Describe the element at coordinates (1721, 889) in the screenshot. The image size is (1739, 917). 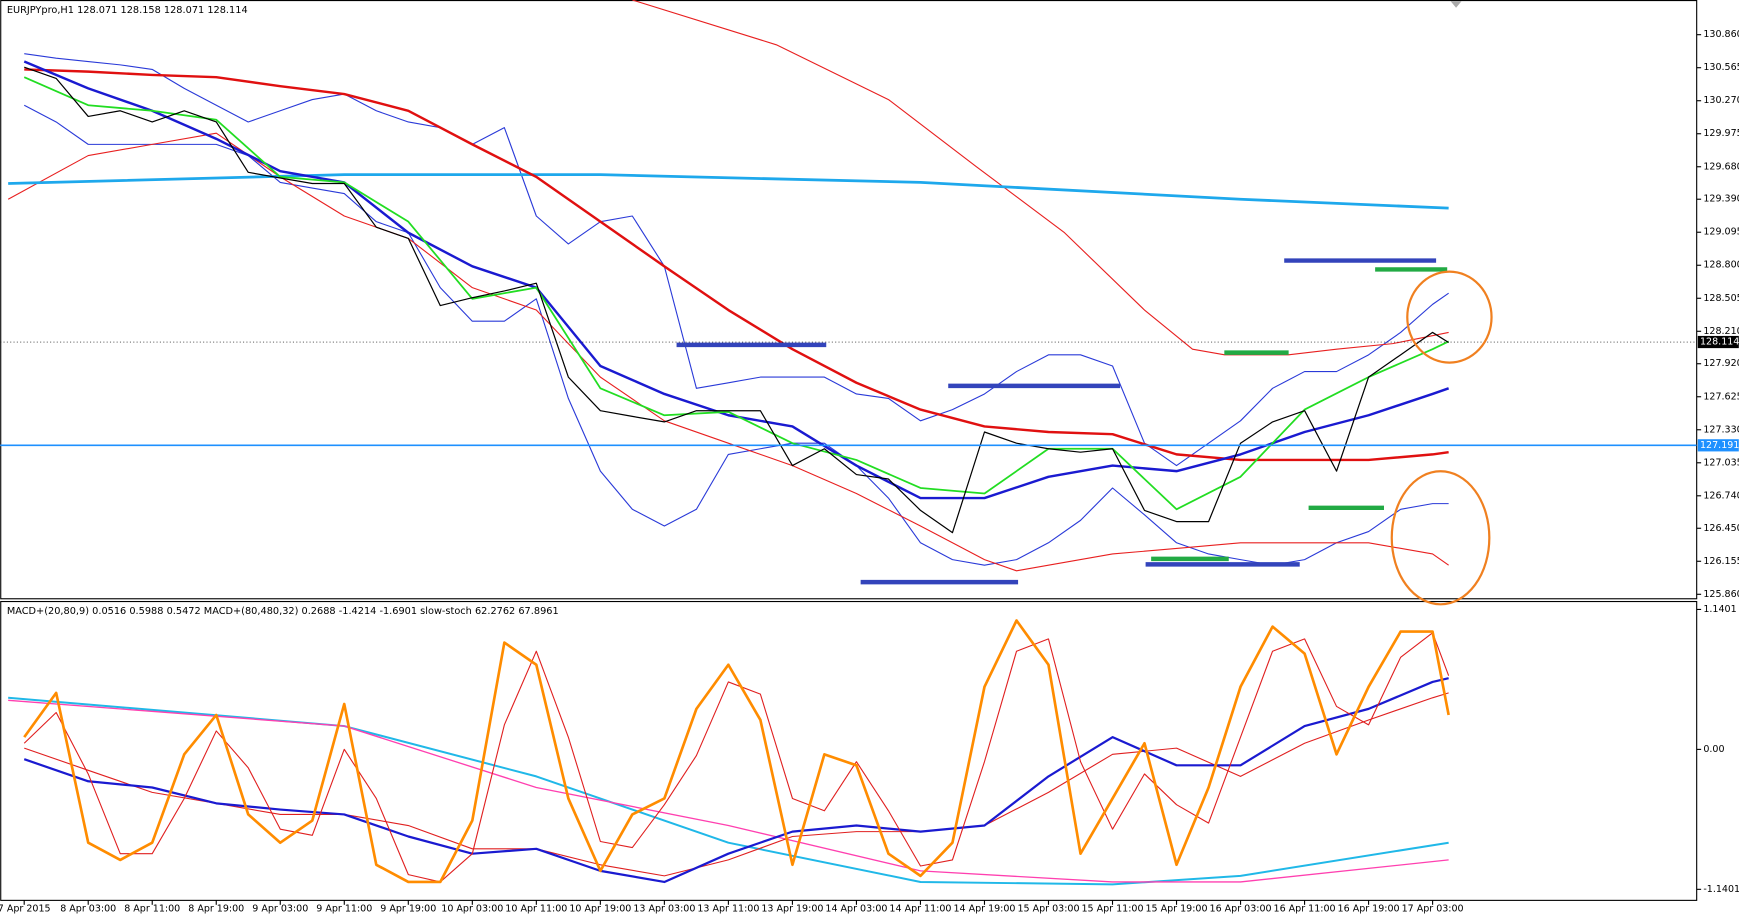
I see `y-tick-label: -1.1401` at that location.